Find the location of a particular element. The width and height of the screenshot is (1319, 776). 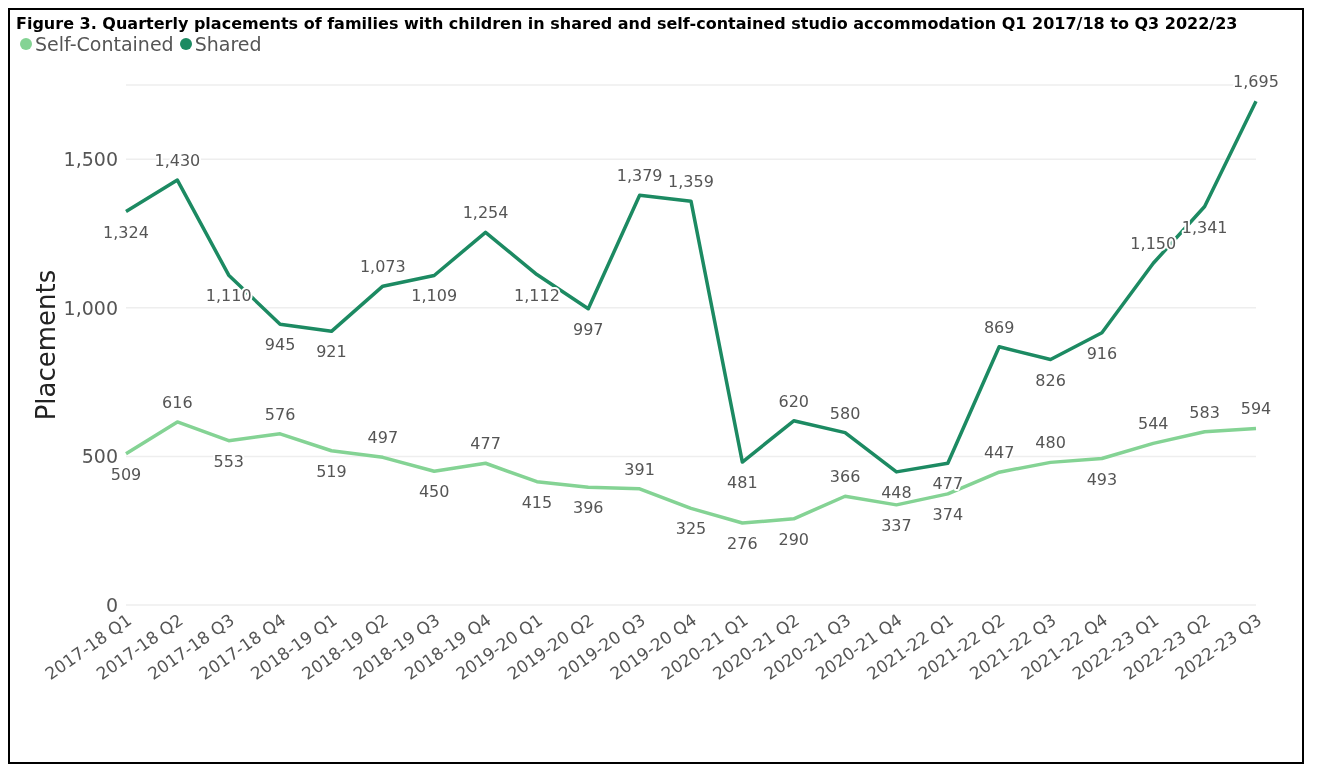

data-label: 391 is located at coordinates (639, 469).